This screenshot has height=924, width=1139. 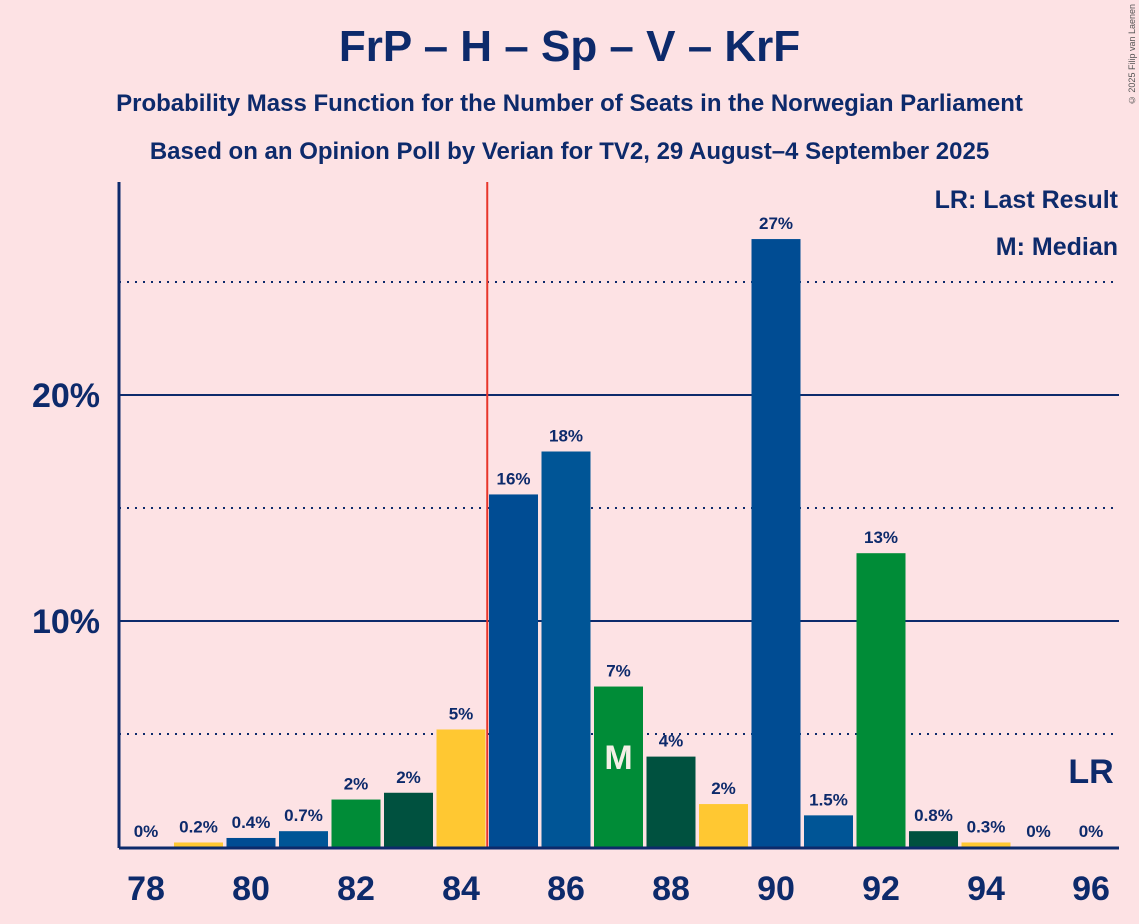 What do you see at coordinates (1091, 889) in the screenshot?
I see `x-tick-label: 96` at bounding box center [1091, 889].